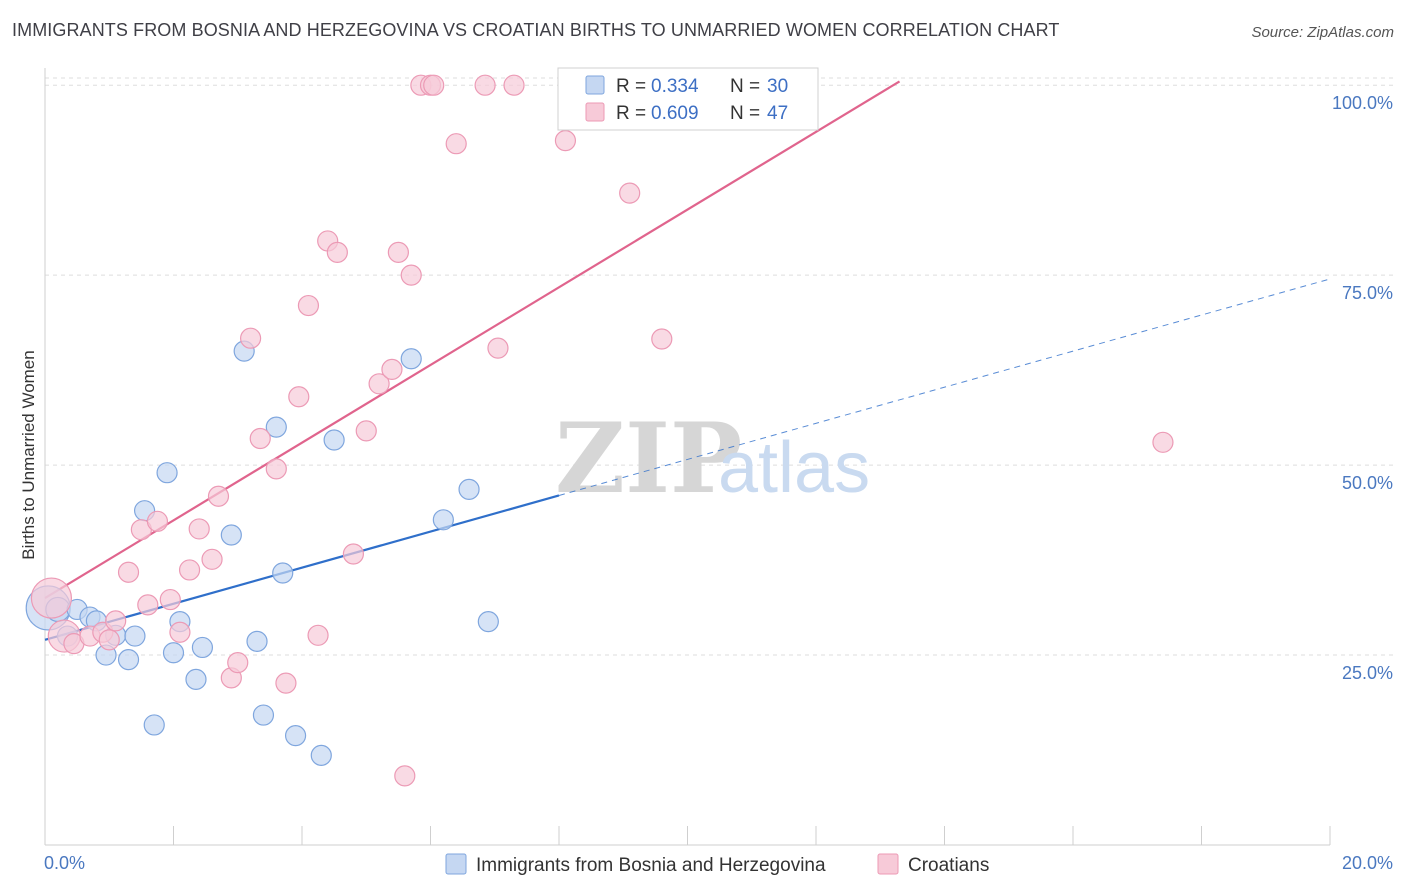 The image size is (1406, 892). I want to click on y-tick-label: 100.0%, so click(1362, 103).